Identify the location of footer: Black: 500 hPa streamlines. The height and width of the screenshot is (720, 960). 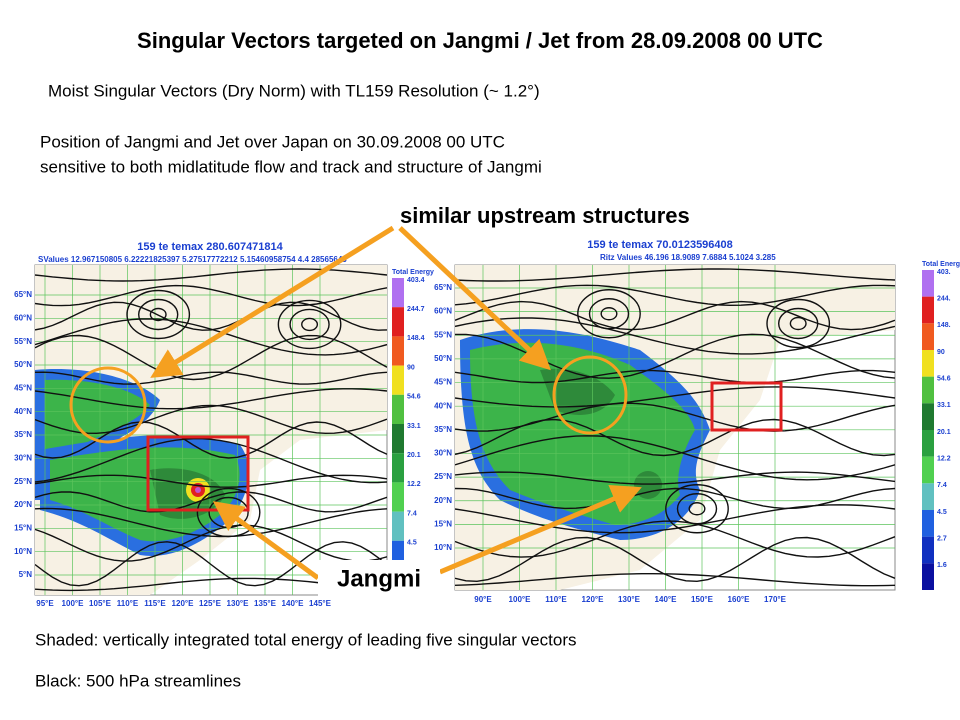
(138, 680).